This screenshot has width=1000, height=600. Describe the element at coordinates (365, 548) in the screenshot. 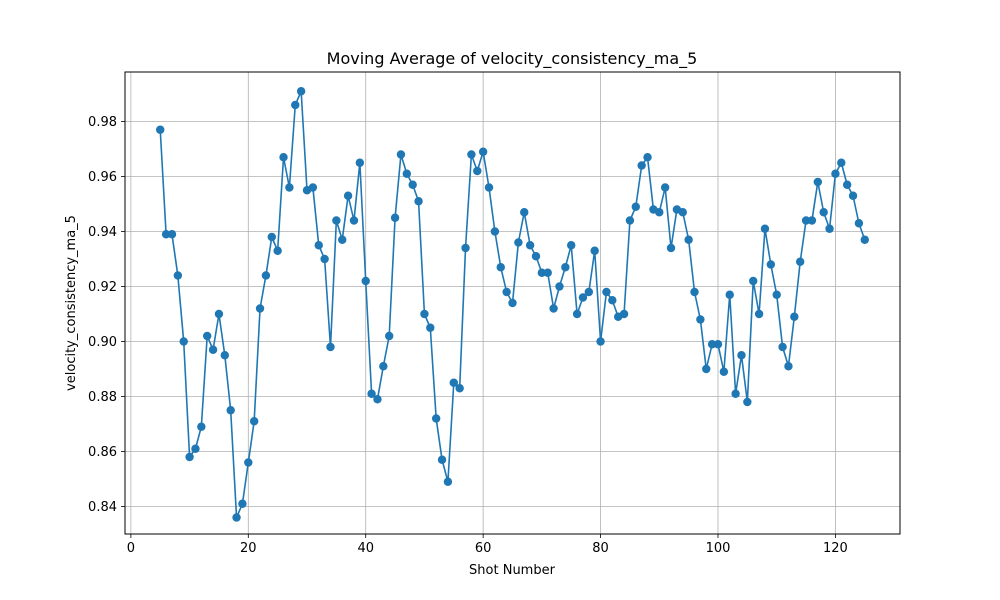

I see `x-tick-label: 40` at that location.